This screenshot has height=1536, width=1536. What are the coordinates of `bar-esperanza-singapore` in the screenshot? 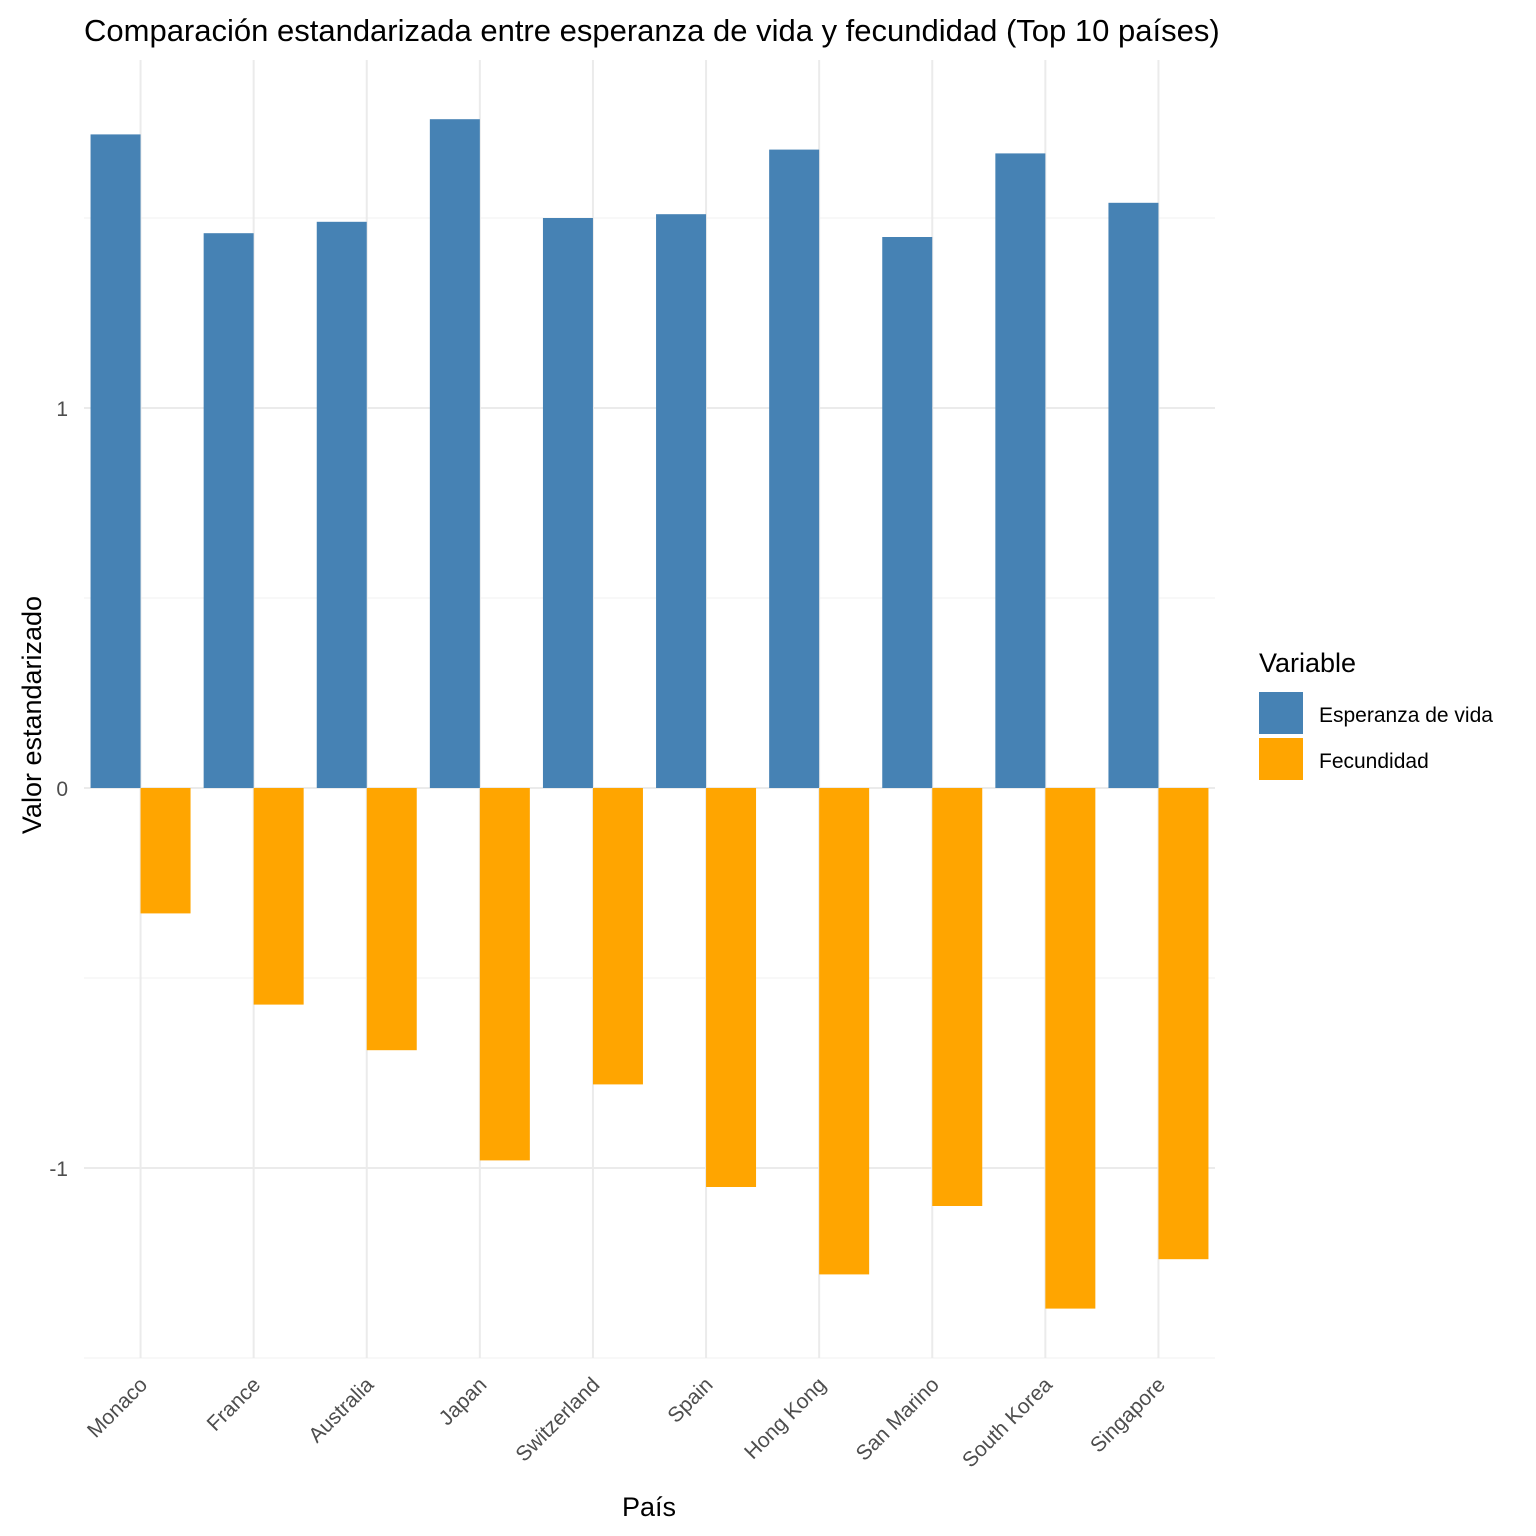 It's located at (1133, 495).